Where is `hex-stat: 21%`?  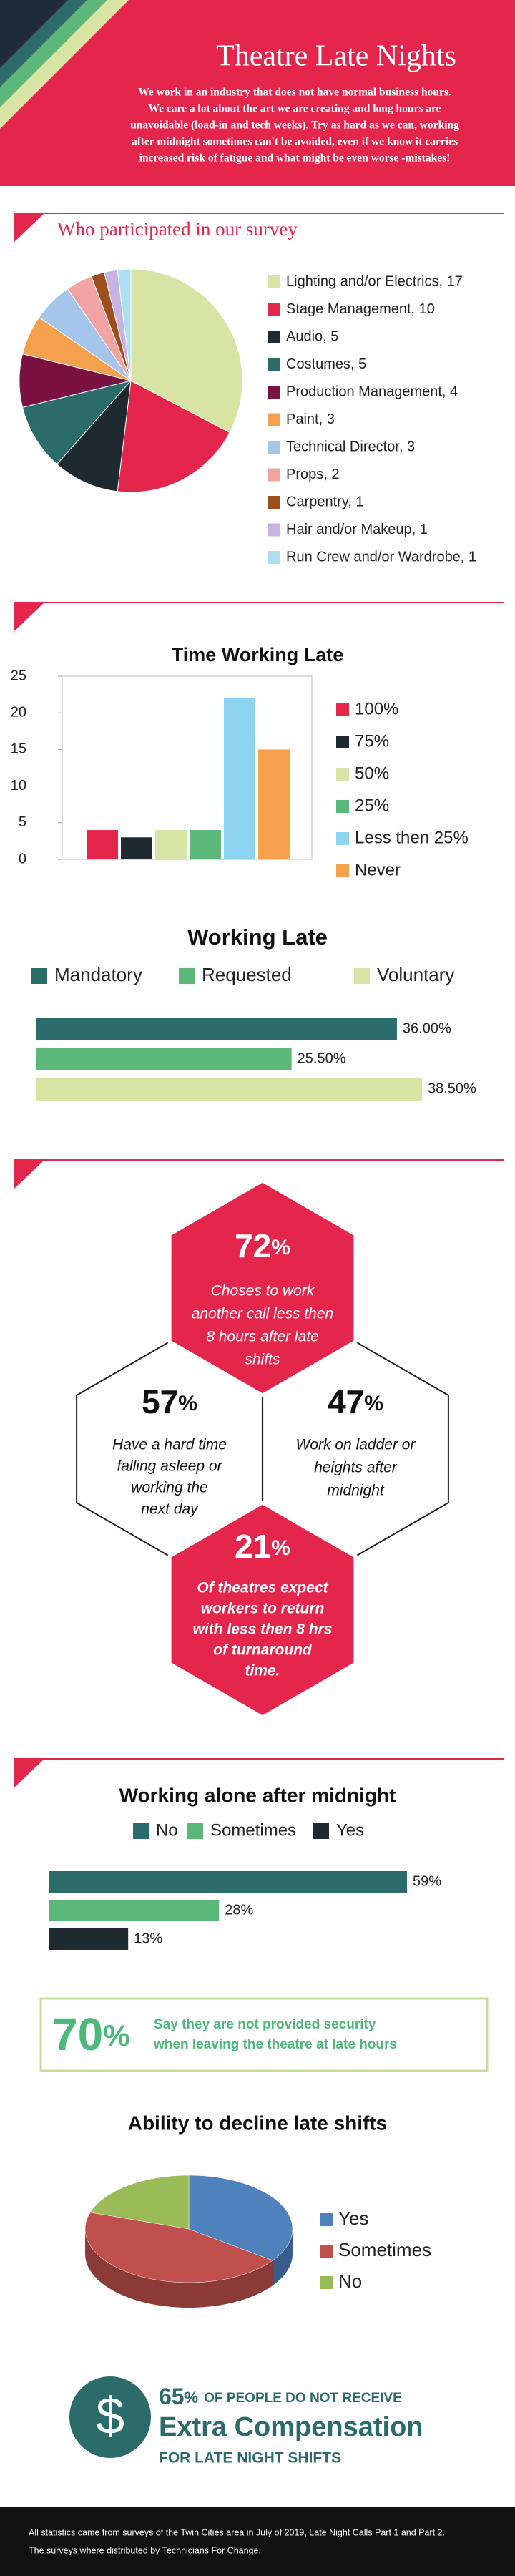 hex-stat: 21% is located at coordinates (262, 1546).